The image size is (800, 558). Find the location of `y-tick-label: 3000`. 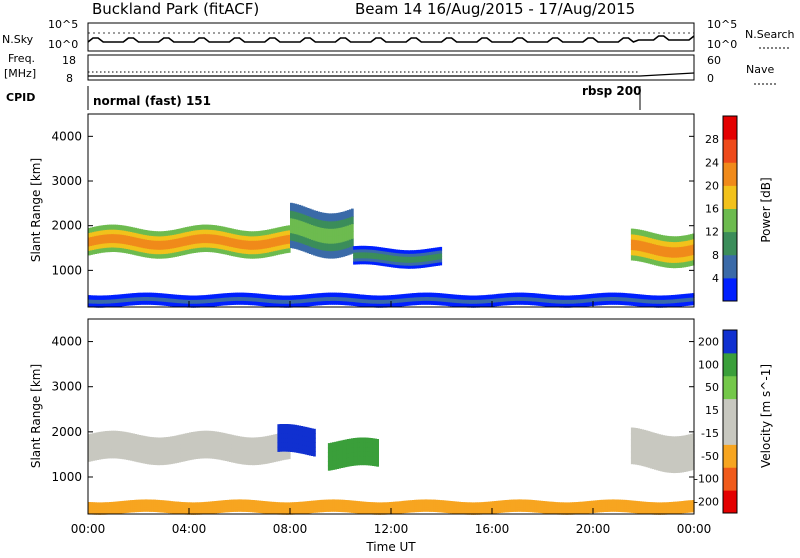

y-tick-label: 3000 is located at coordinates (66, 181).